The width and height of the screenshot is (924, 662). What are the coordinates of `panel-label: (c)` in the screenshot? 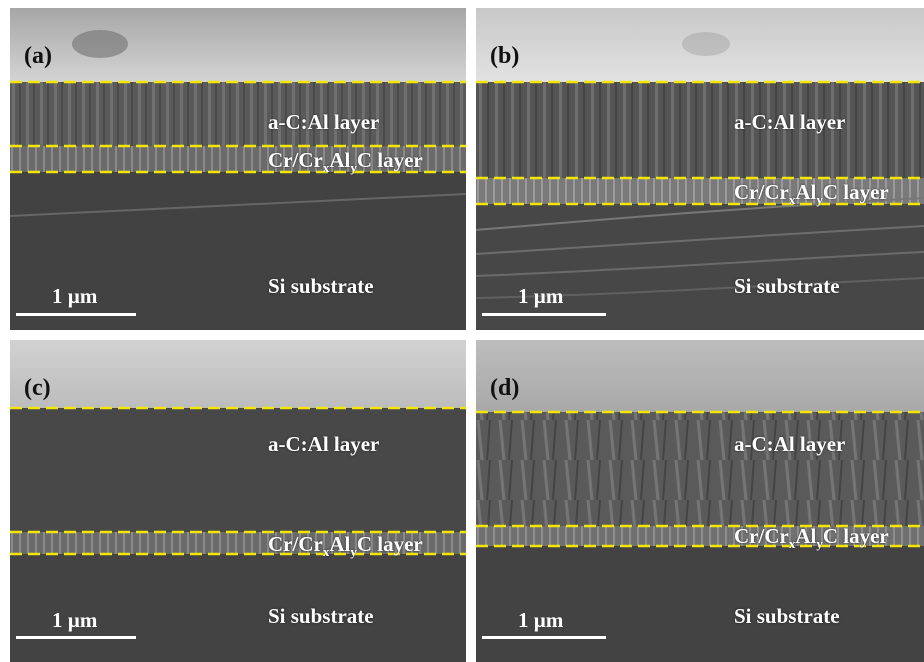 It's located at (37, 388).